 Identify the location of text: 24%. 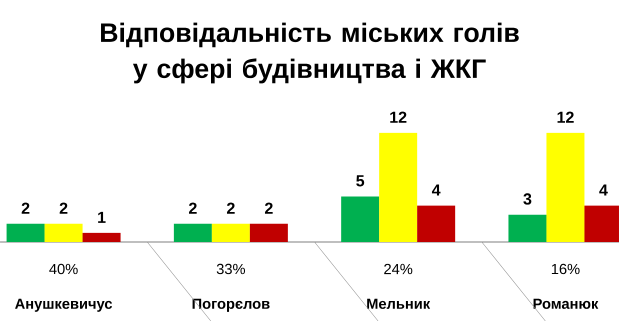
(398, 269).